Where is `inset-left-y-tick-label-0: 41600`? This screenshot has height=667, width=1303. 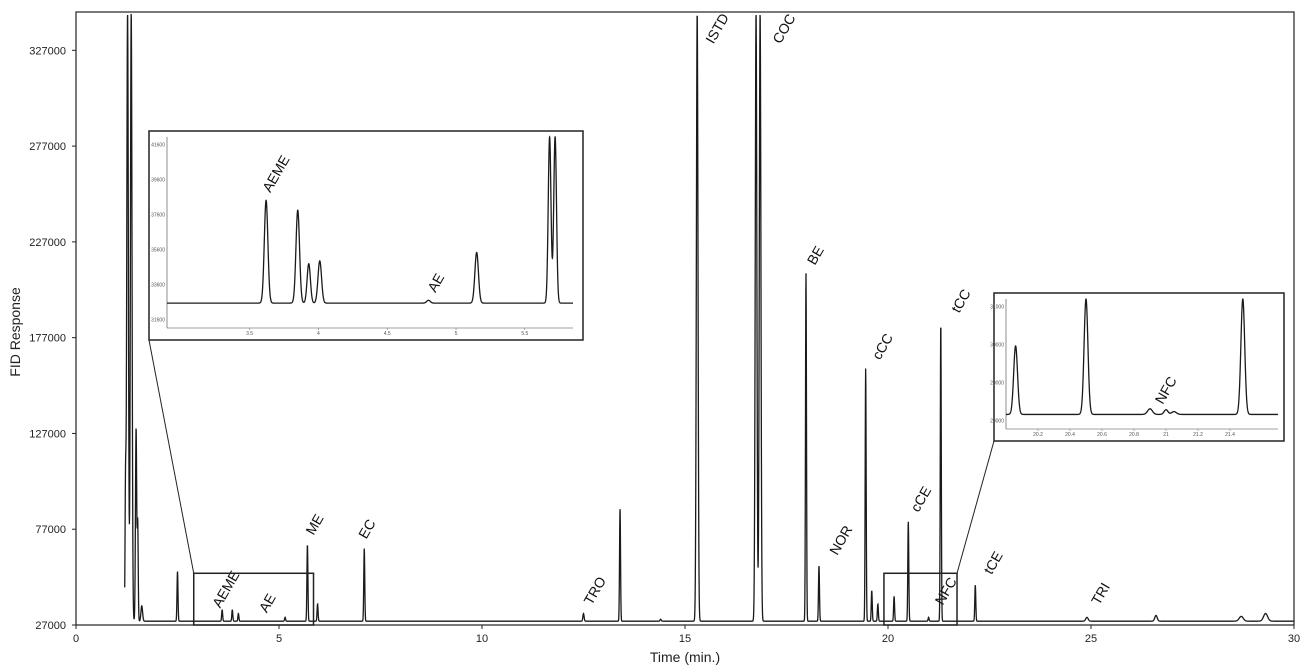 inset-left-y-tick-label-0: 41600 is located at coordinates (158, 146).